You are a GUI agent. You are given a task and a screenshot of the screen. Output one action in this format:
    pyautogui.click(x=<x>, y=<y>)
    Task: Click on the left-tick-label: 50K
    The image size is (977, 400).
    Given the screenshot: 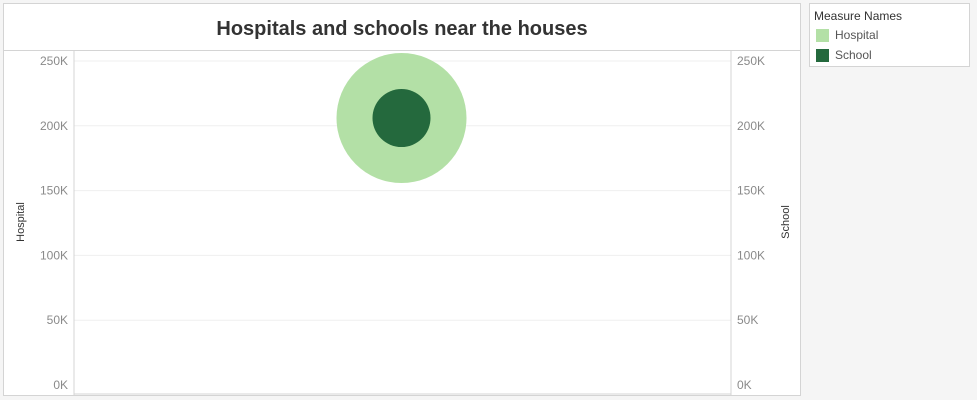 What is the action you would take?
    pyautogui.click(x=57, y=320)
    